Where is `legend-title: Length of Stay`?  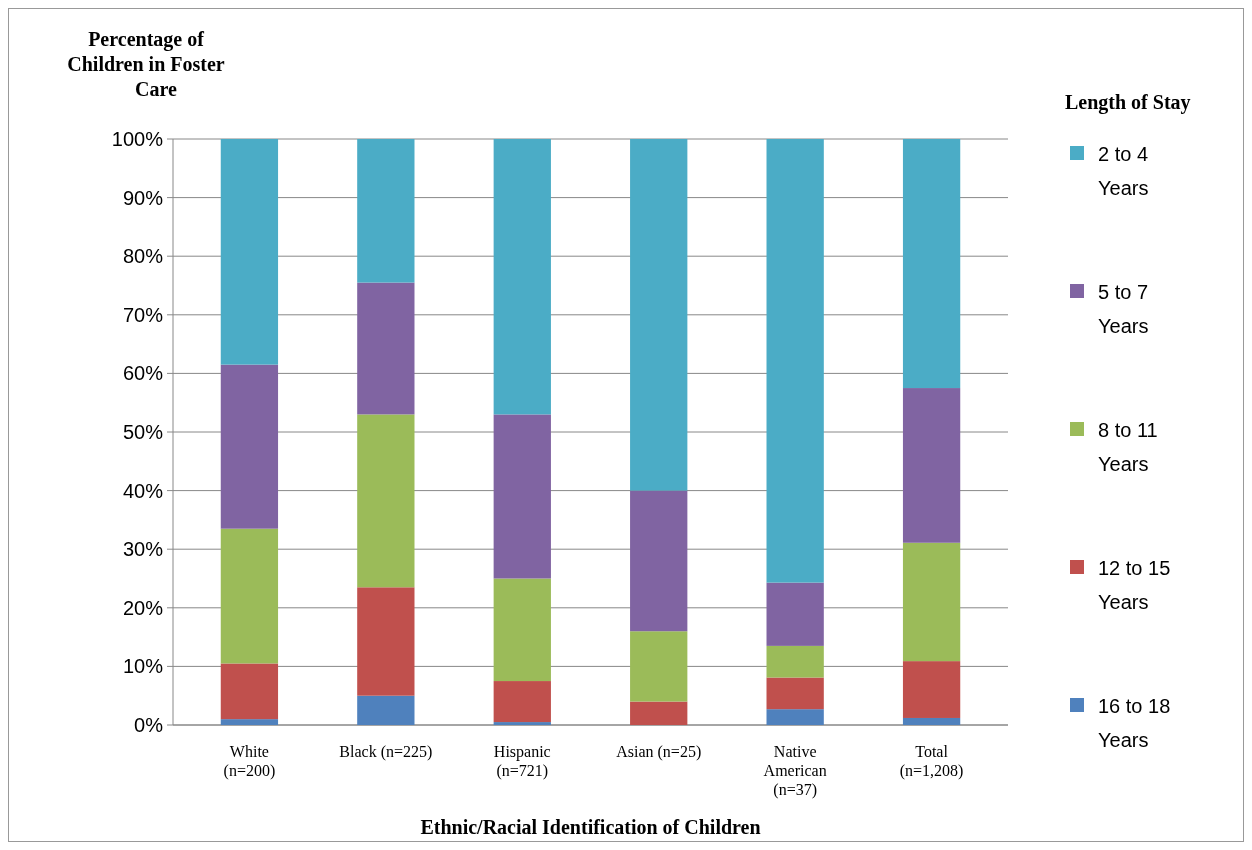
legend-title: Length of Stay is located at coordinates (1128, 102).